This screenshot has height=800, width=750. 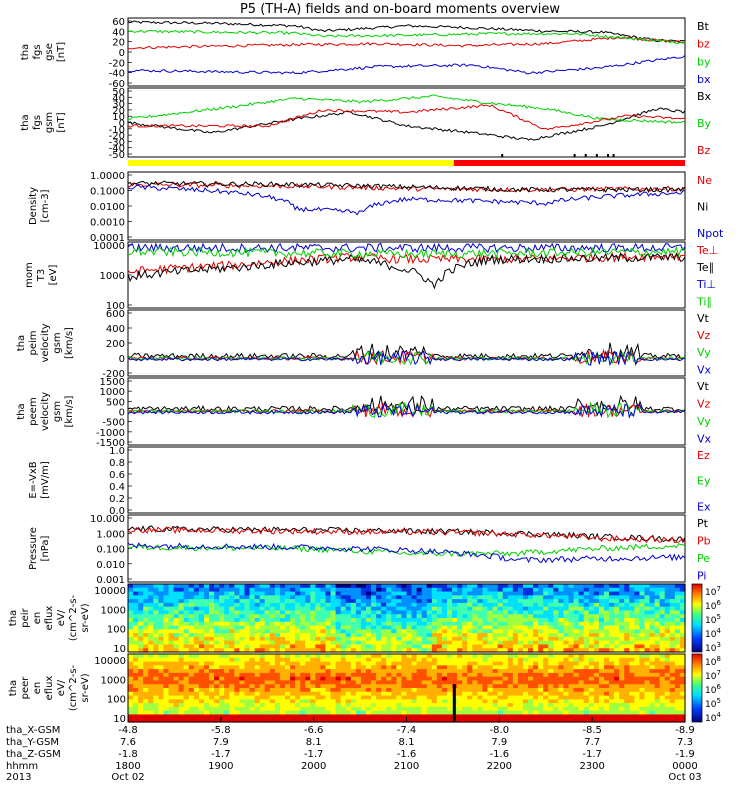 I want to click on mode-bar-fast, so click(x=569, y=163).